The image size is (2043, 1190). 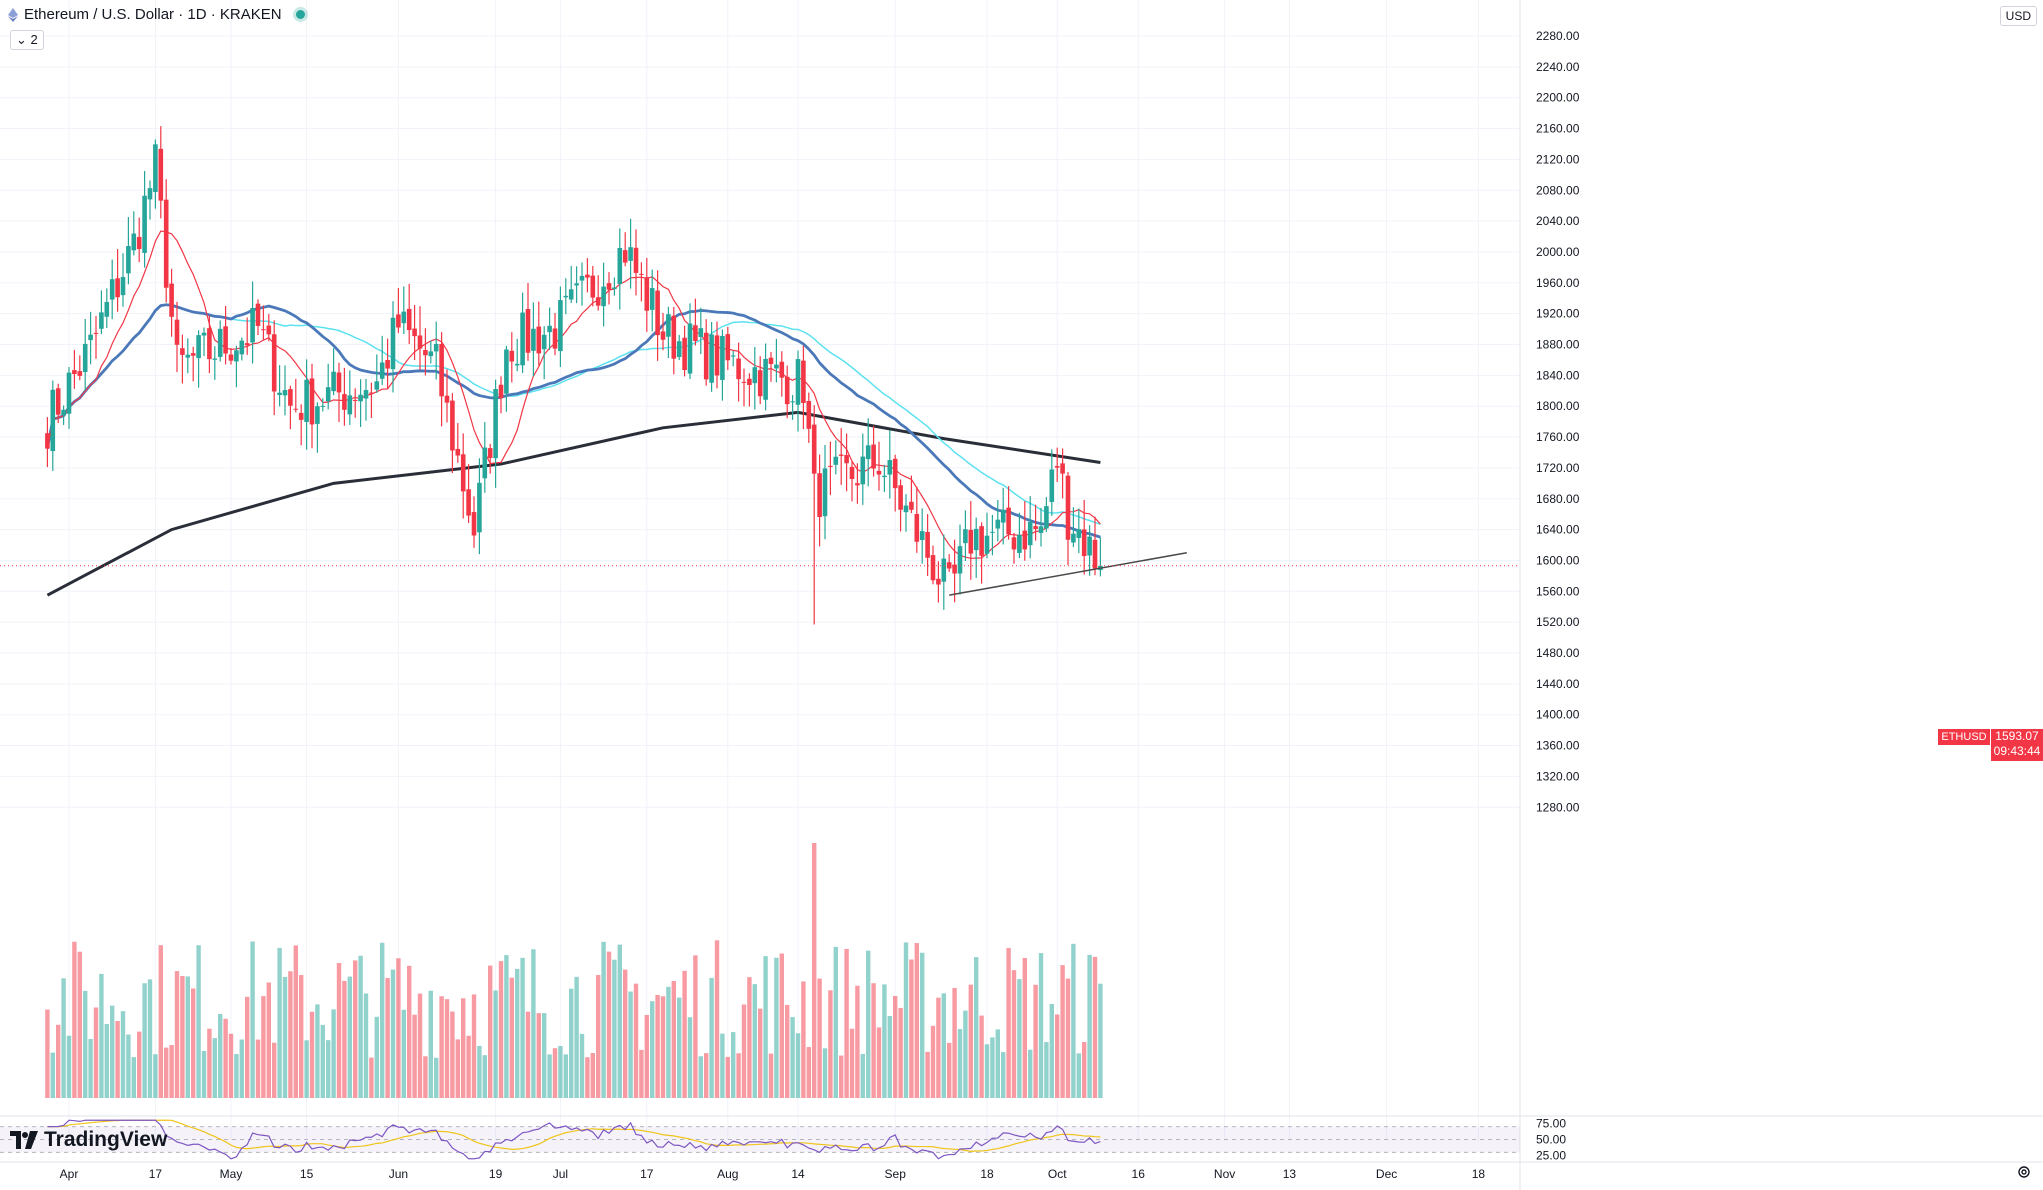 What do you see at coordinates (1558, 437) in the screenshot?
I see `price-tick-label: 1760.00` at bounding box center [1558, 437].